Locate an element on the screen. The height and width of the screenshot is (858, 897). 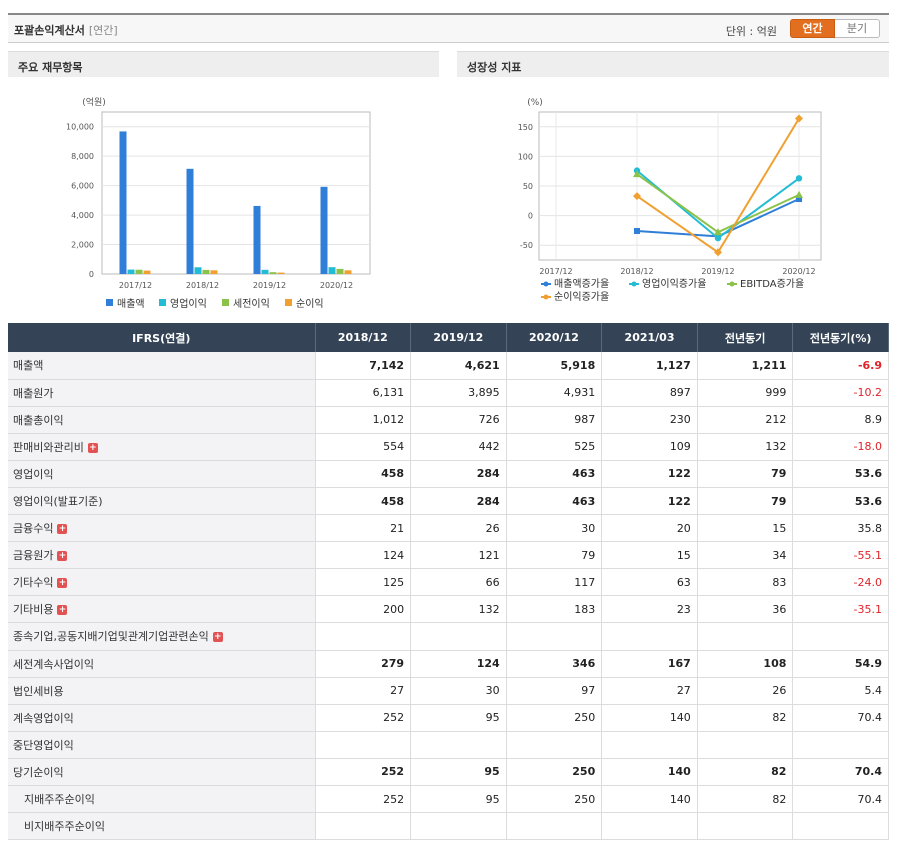
table-cell: 999 is located at coordinates (745, 393).